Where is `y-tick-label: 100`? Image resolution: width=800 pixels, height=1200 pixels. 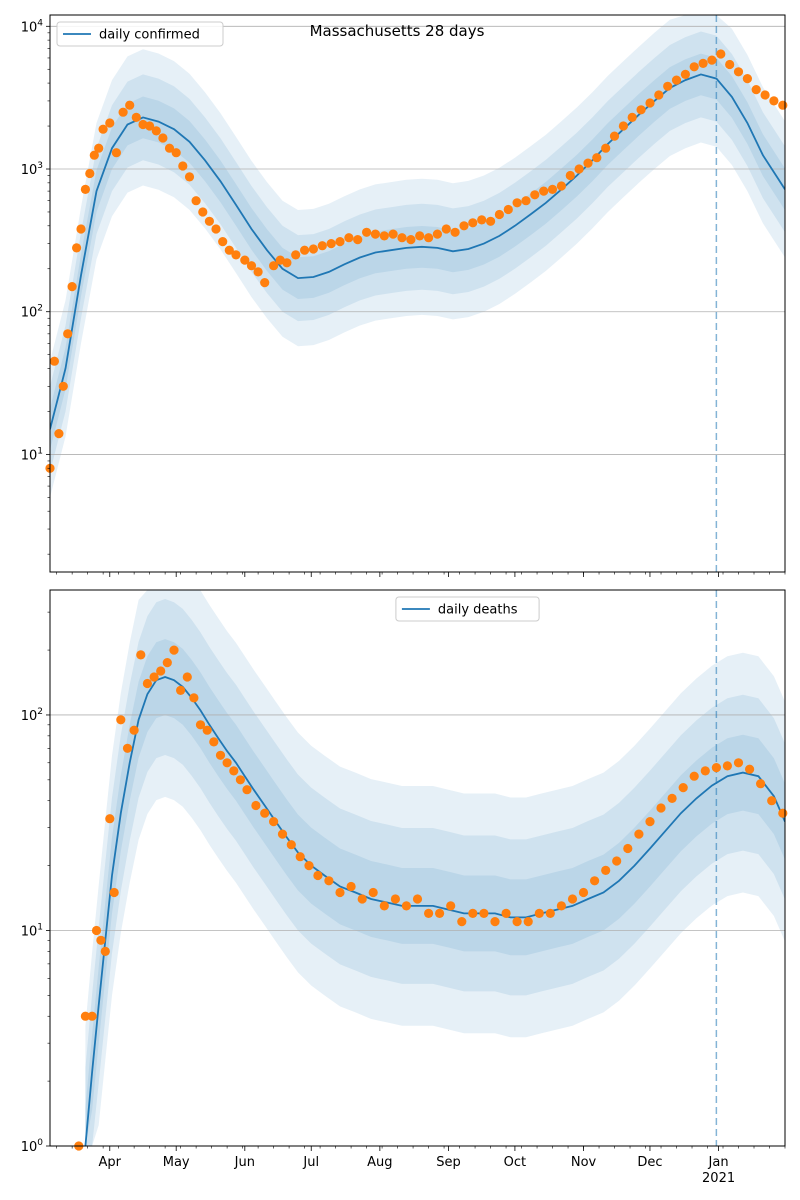 y-tick-label: 100 is located at coordinates (32, 1146).